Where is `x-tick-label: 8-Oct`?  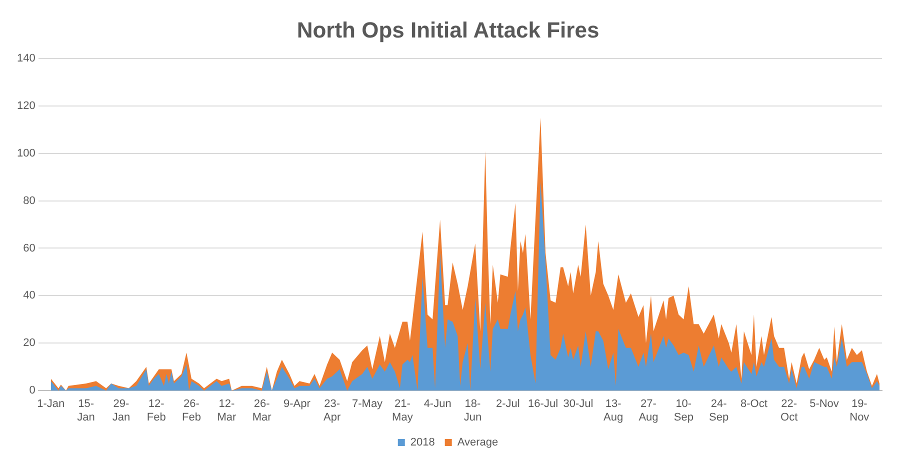 x-tick-label: 8-Oct is located at coordinates (754, 404).